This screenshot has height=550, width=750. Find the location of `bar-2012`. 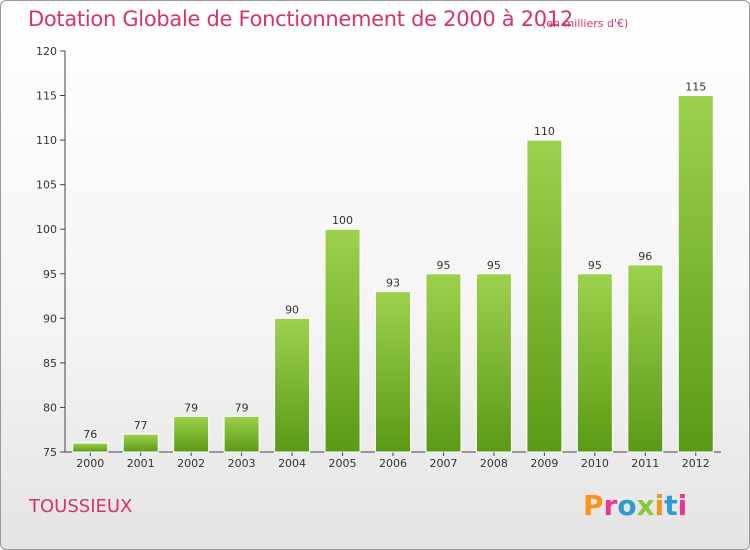

bar-2012 is located at coordinates (695, 274).